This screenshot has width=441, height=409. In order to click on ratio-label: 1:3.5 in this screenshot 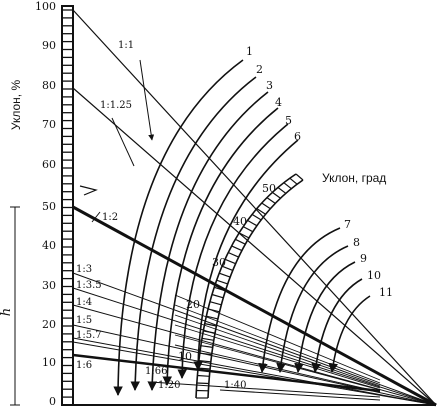, I will do `click(89, 285)`.